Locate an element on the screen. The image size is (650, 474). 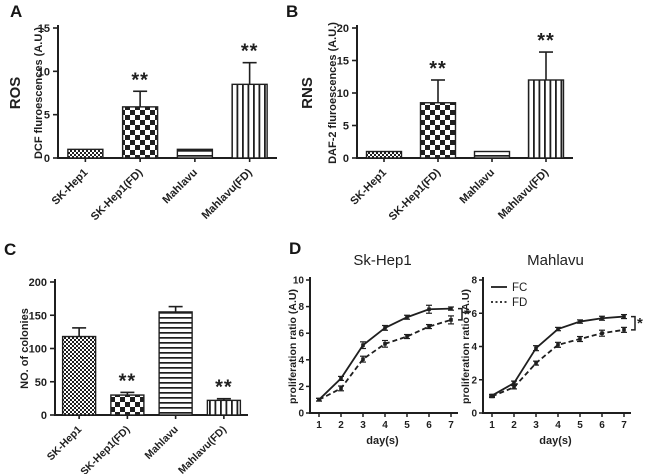
panel-d-letter: D is located at coordinates (295, 248).